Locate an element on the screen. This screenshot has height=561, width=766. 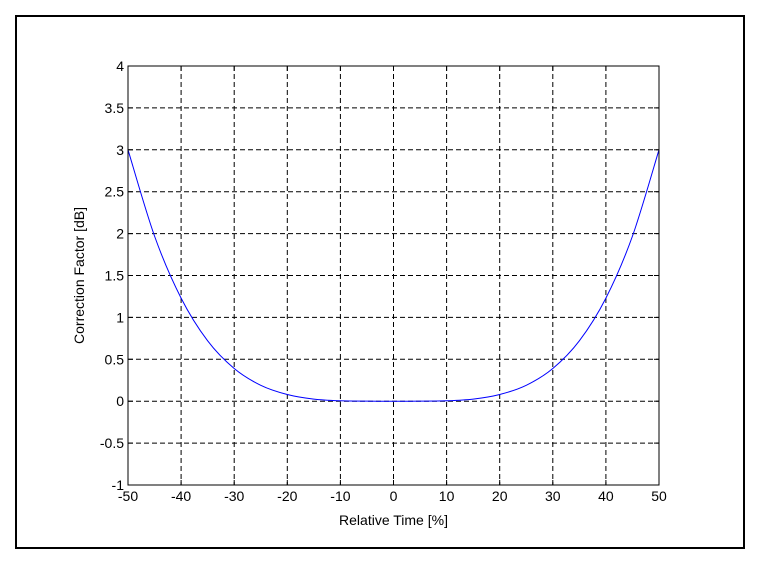
x-tick-label: -40 is located at coordinates (181, 496).